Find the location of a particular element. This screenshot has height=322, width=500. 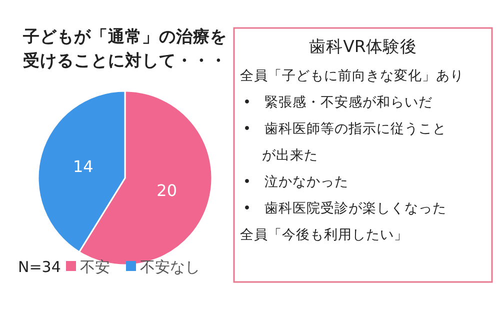

legend-label: 不安 is located at coordinates (95, 267).